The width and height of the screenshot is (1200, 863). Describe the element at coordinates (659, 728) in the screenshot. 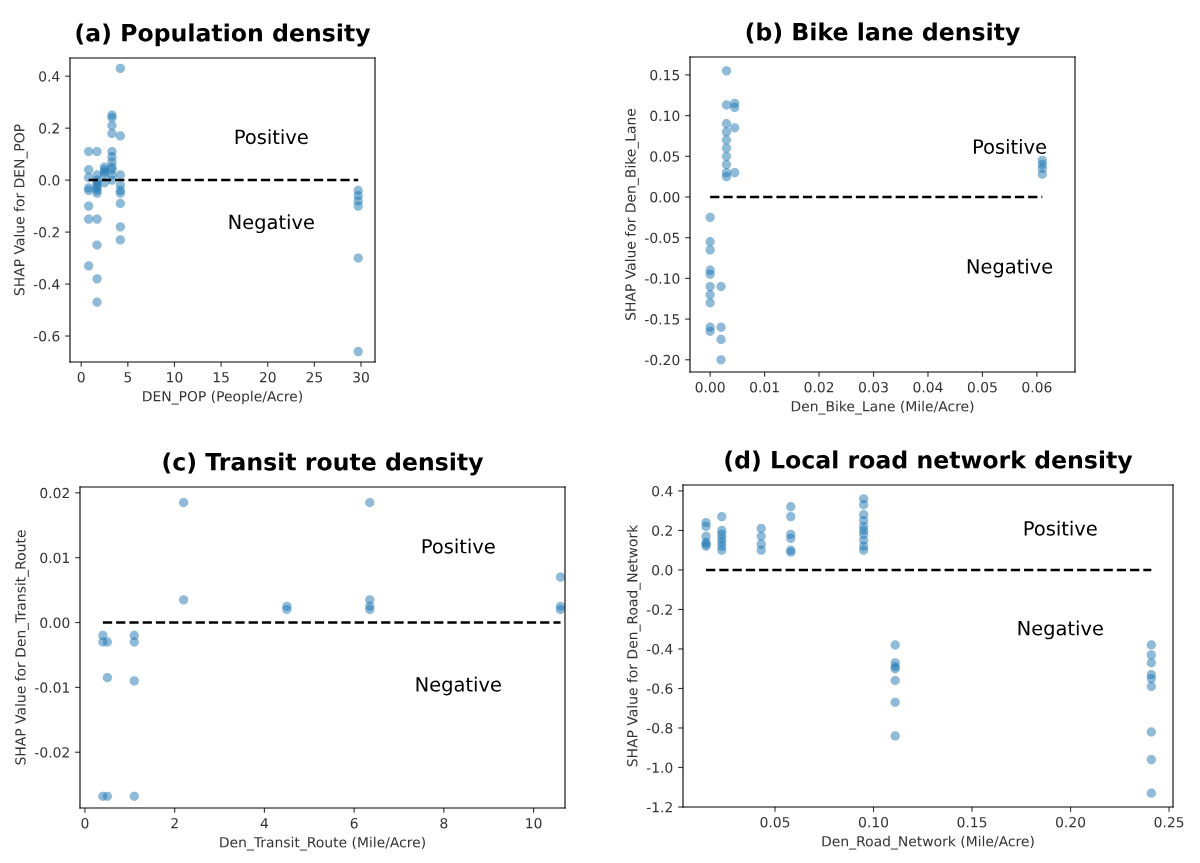

I see `y-tick-label: -0.8` at that location.